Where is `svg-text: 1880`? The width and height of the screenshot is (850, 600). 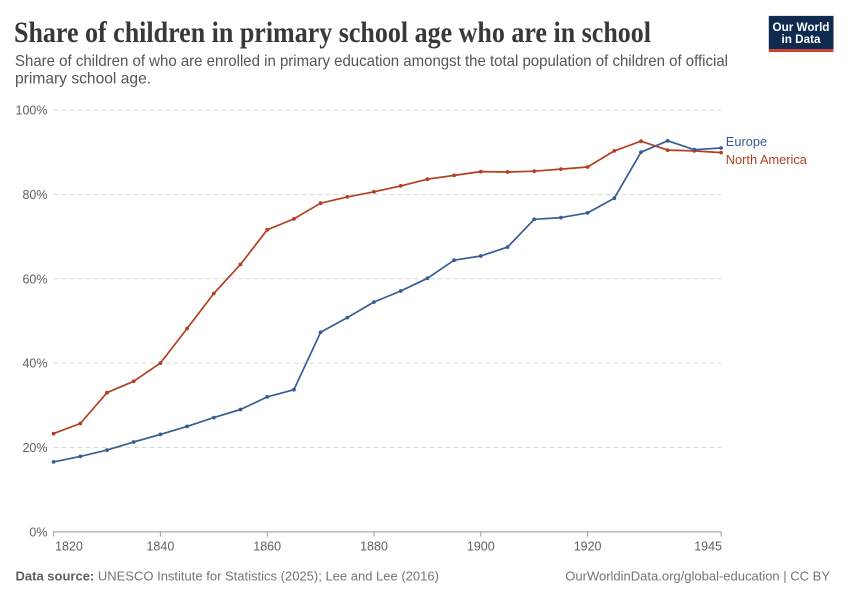 svg-text: 1880 is located at coordinates (374, 546).